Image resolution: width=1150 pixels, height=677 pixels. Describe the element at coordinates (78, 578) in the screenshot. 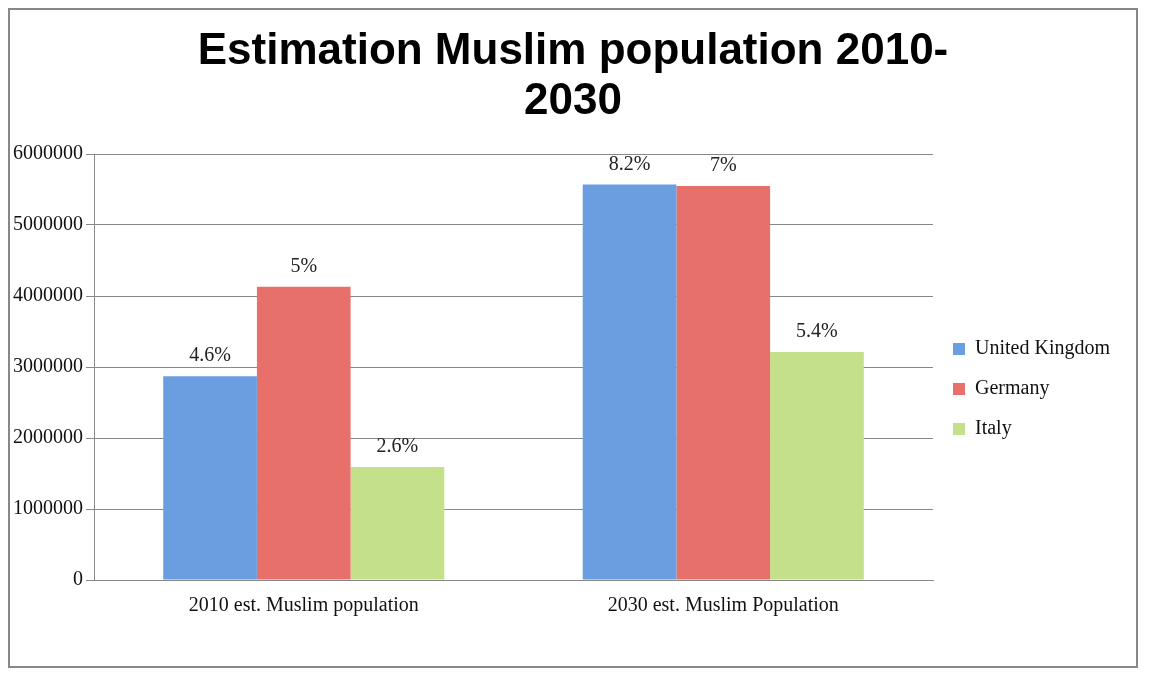

I see `y-tick-label: 0` at that location.